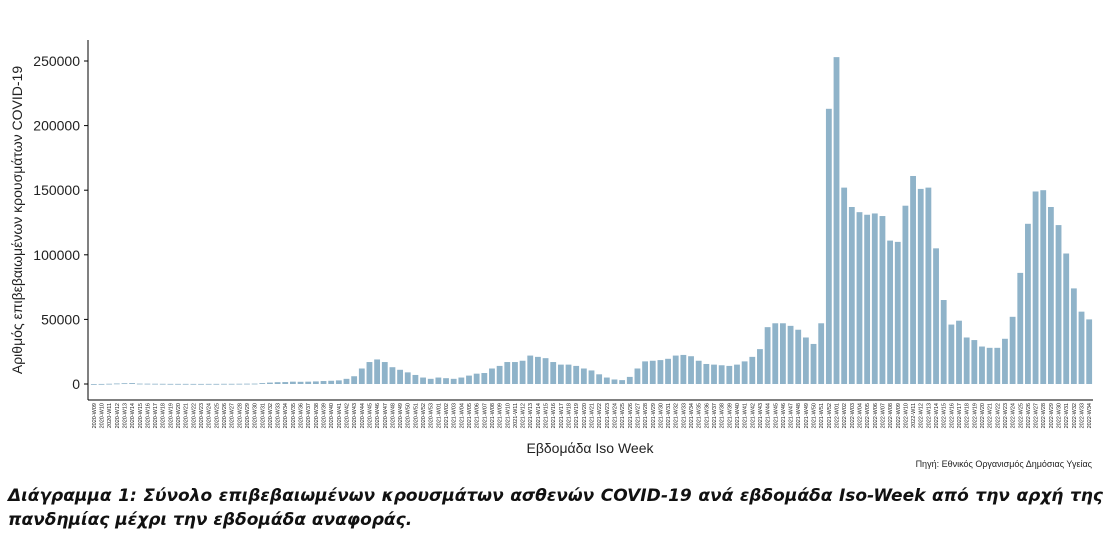  What do you see at coordinates (240, 415) in the screenshot?
I see `x-tick-label: 2020-W28` at bounding box center [240, 415].